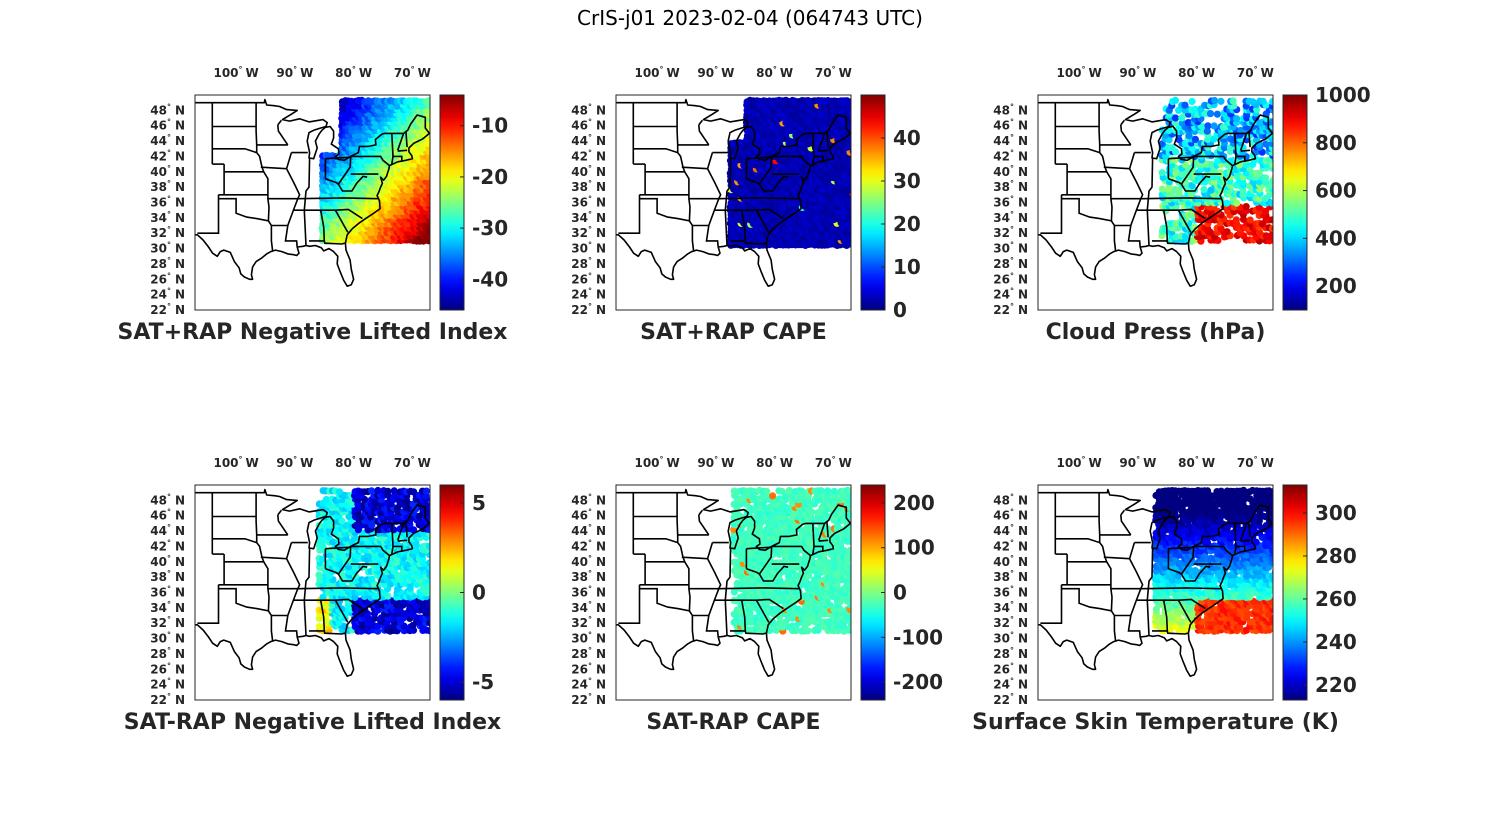 Image resolution: width=1500 pixels, height=825 pixels. I want to click on colorbar-tick-label: 0, so click(479, 593).